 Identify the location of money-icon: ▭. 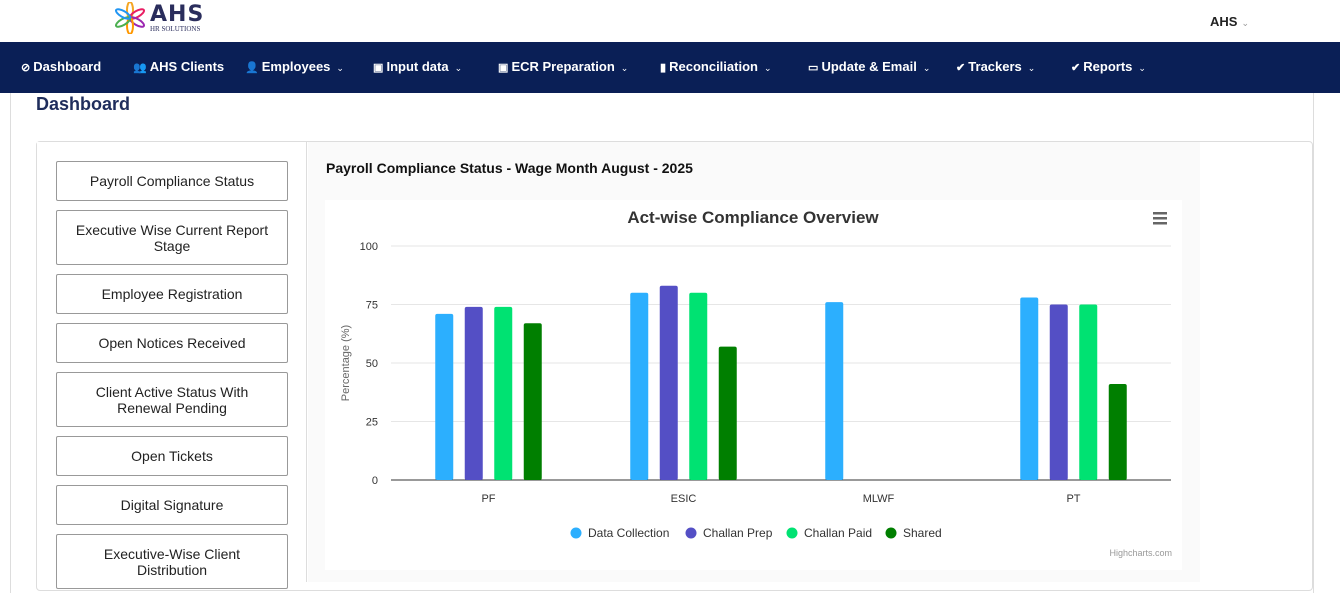
(815, 68).